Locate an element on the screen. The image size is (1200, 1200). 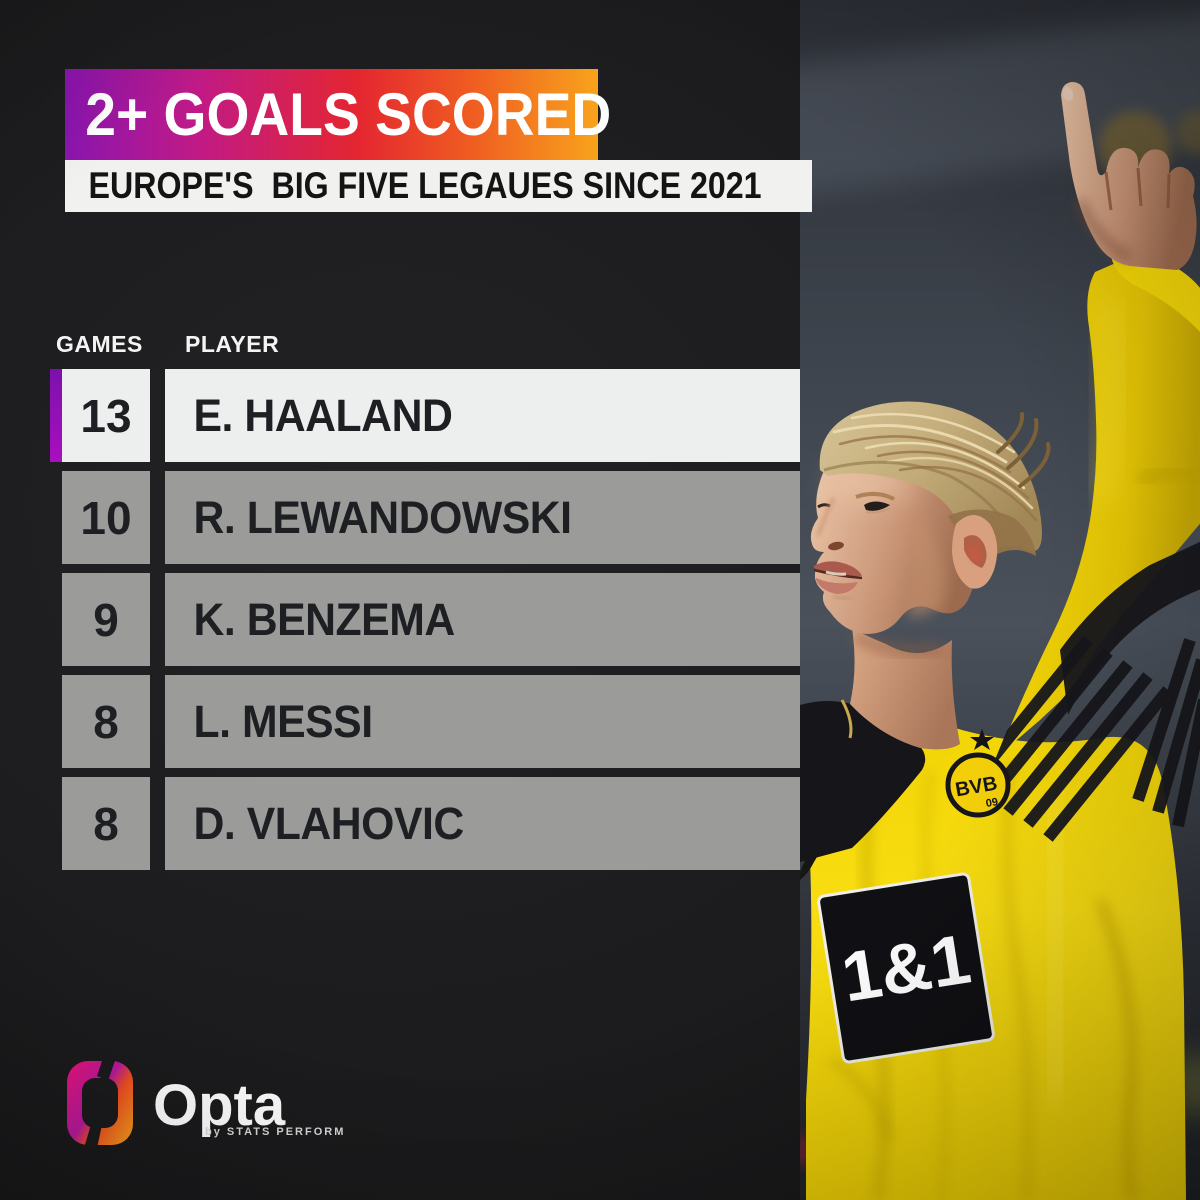
arm-sleeve is located at coordinates (1099, 509).